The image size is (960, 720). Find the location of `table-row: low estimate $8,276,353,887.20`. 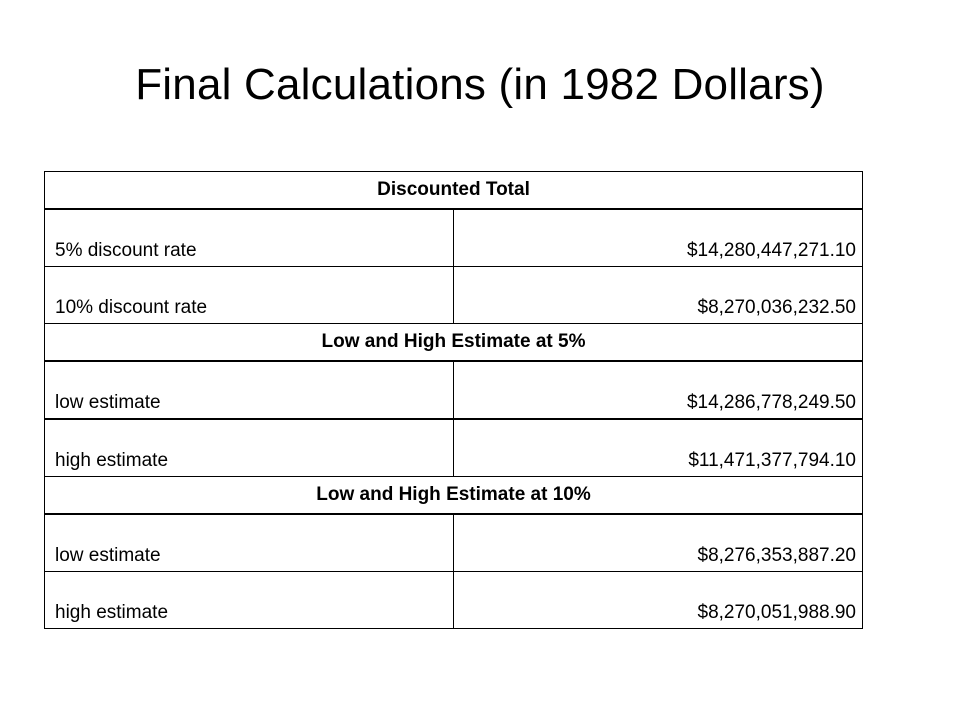

table-row: low estimate $8,276,353,887.20 is located at coordinates (453, 542).